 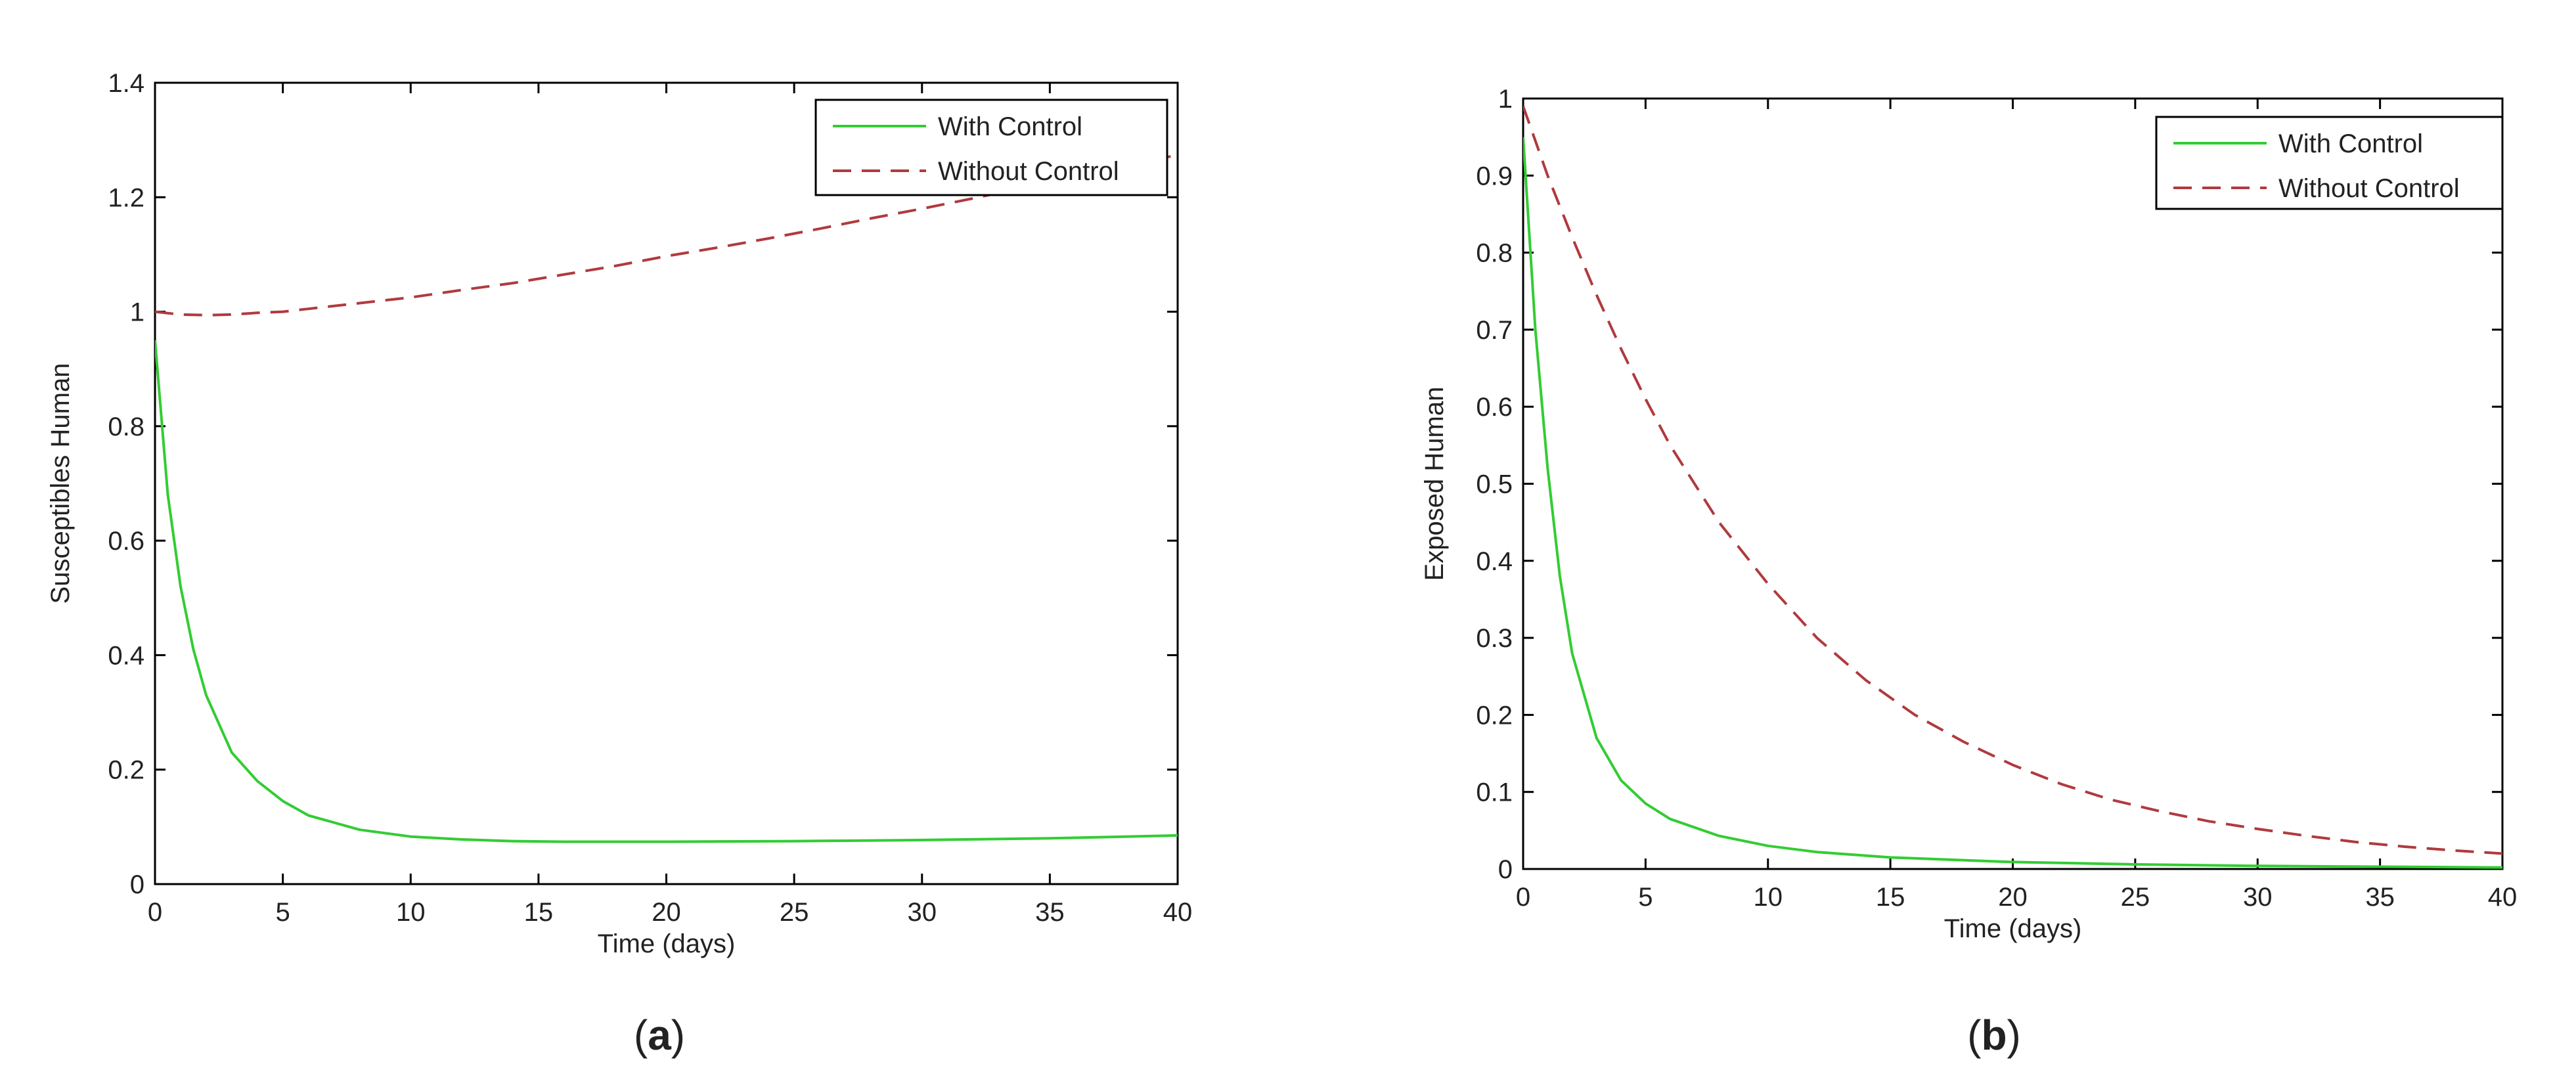 What do you see at coordinates (1994, 1036) in the screenshot?
I see `panel-label-b: (b)` at bounding box center [1994, 1036].